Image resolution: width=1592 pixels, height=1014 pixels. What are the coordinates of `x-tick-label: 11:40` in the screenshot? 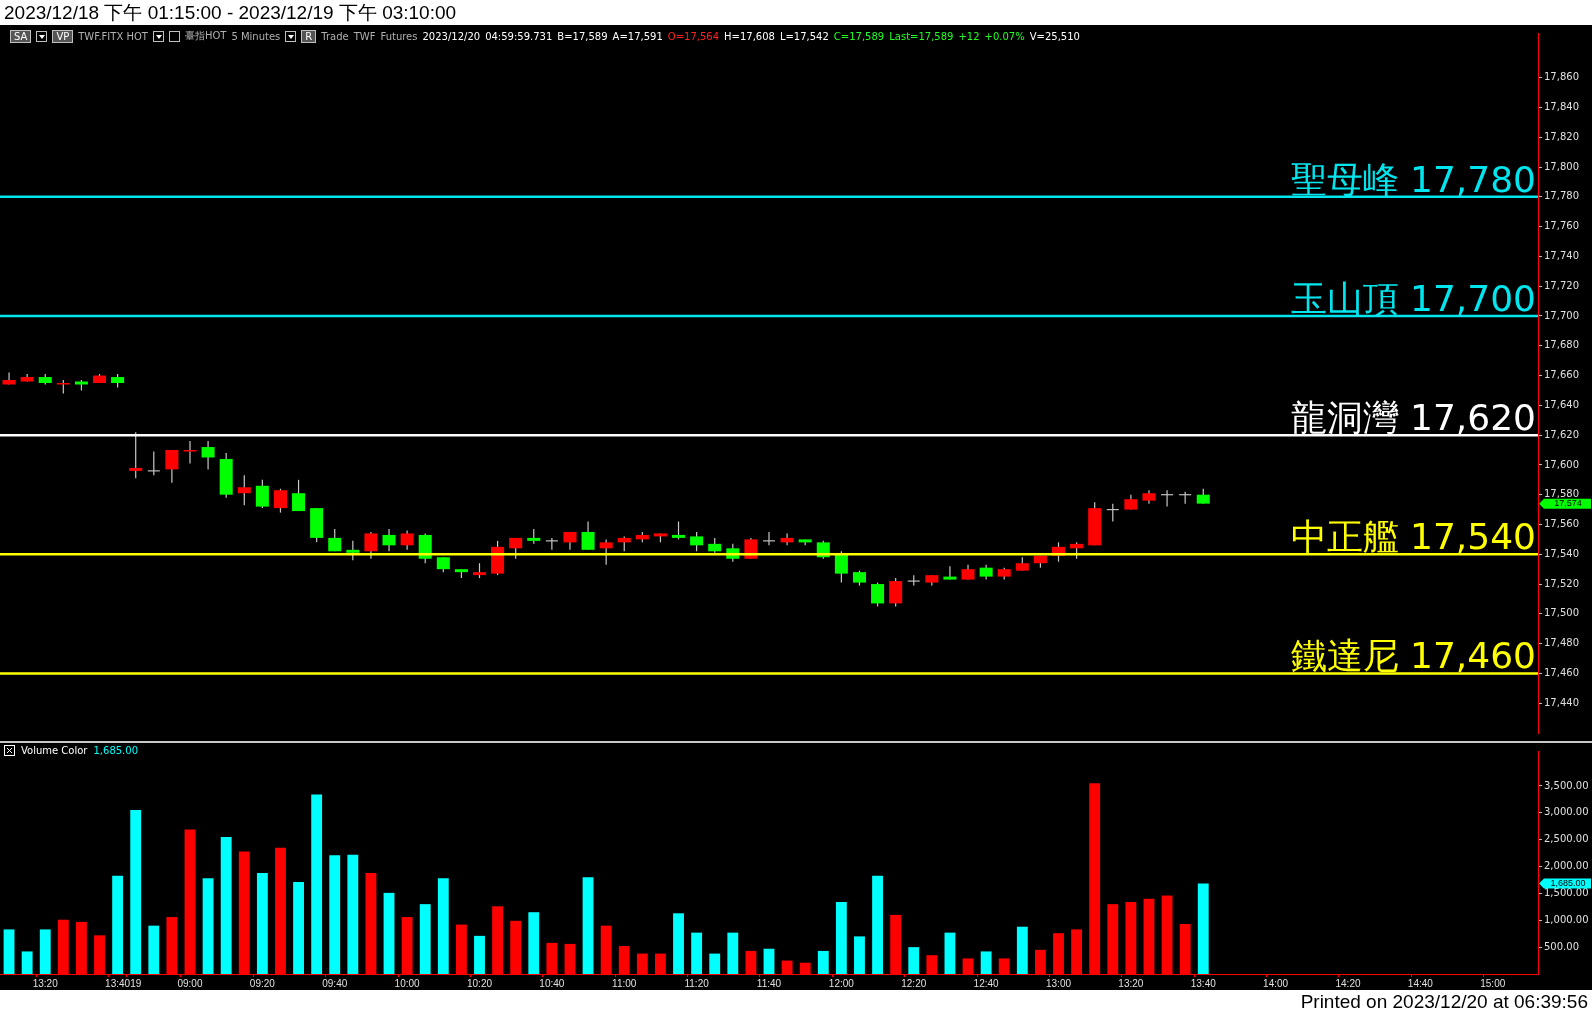 It's located at (769, 983).